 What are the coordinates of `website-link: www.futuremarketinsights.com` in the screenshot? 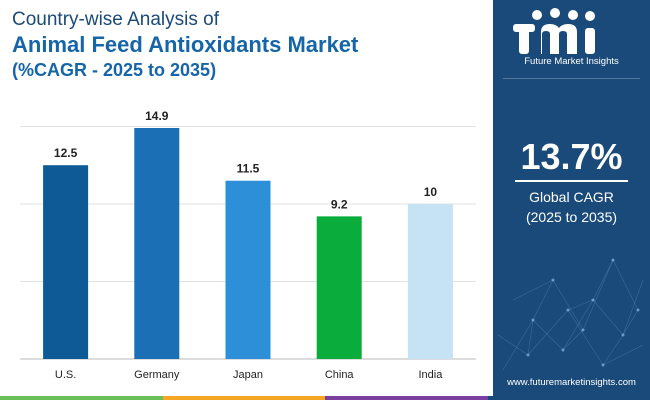 It's located at (571, 382).